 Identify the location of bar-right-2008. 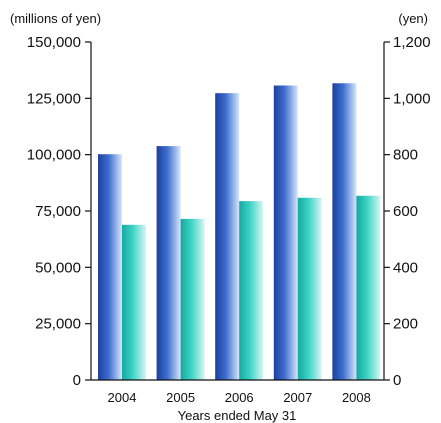
(368, 287).